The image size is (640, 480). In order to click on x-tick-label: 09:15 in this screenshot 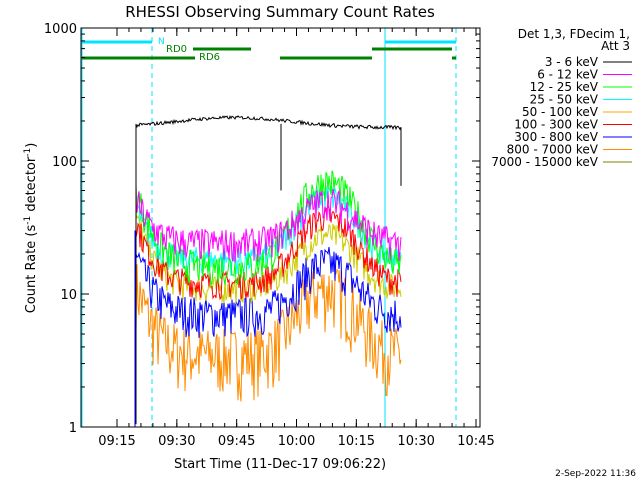, I will do `click(116, 441)`.